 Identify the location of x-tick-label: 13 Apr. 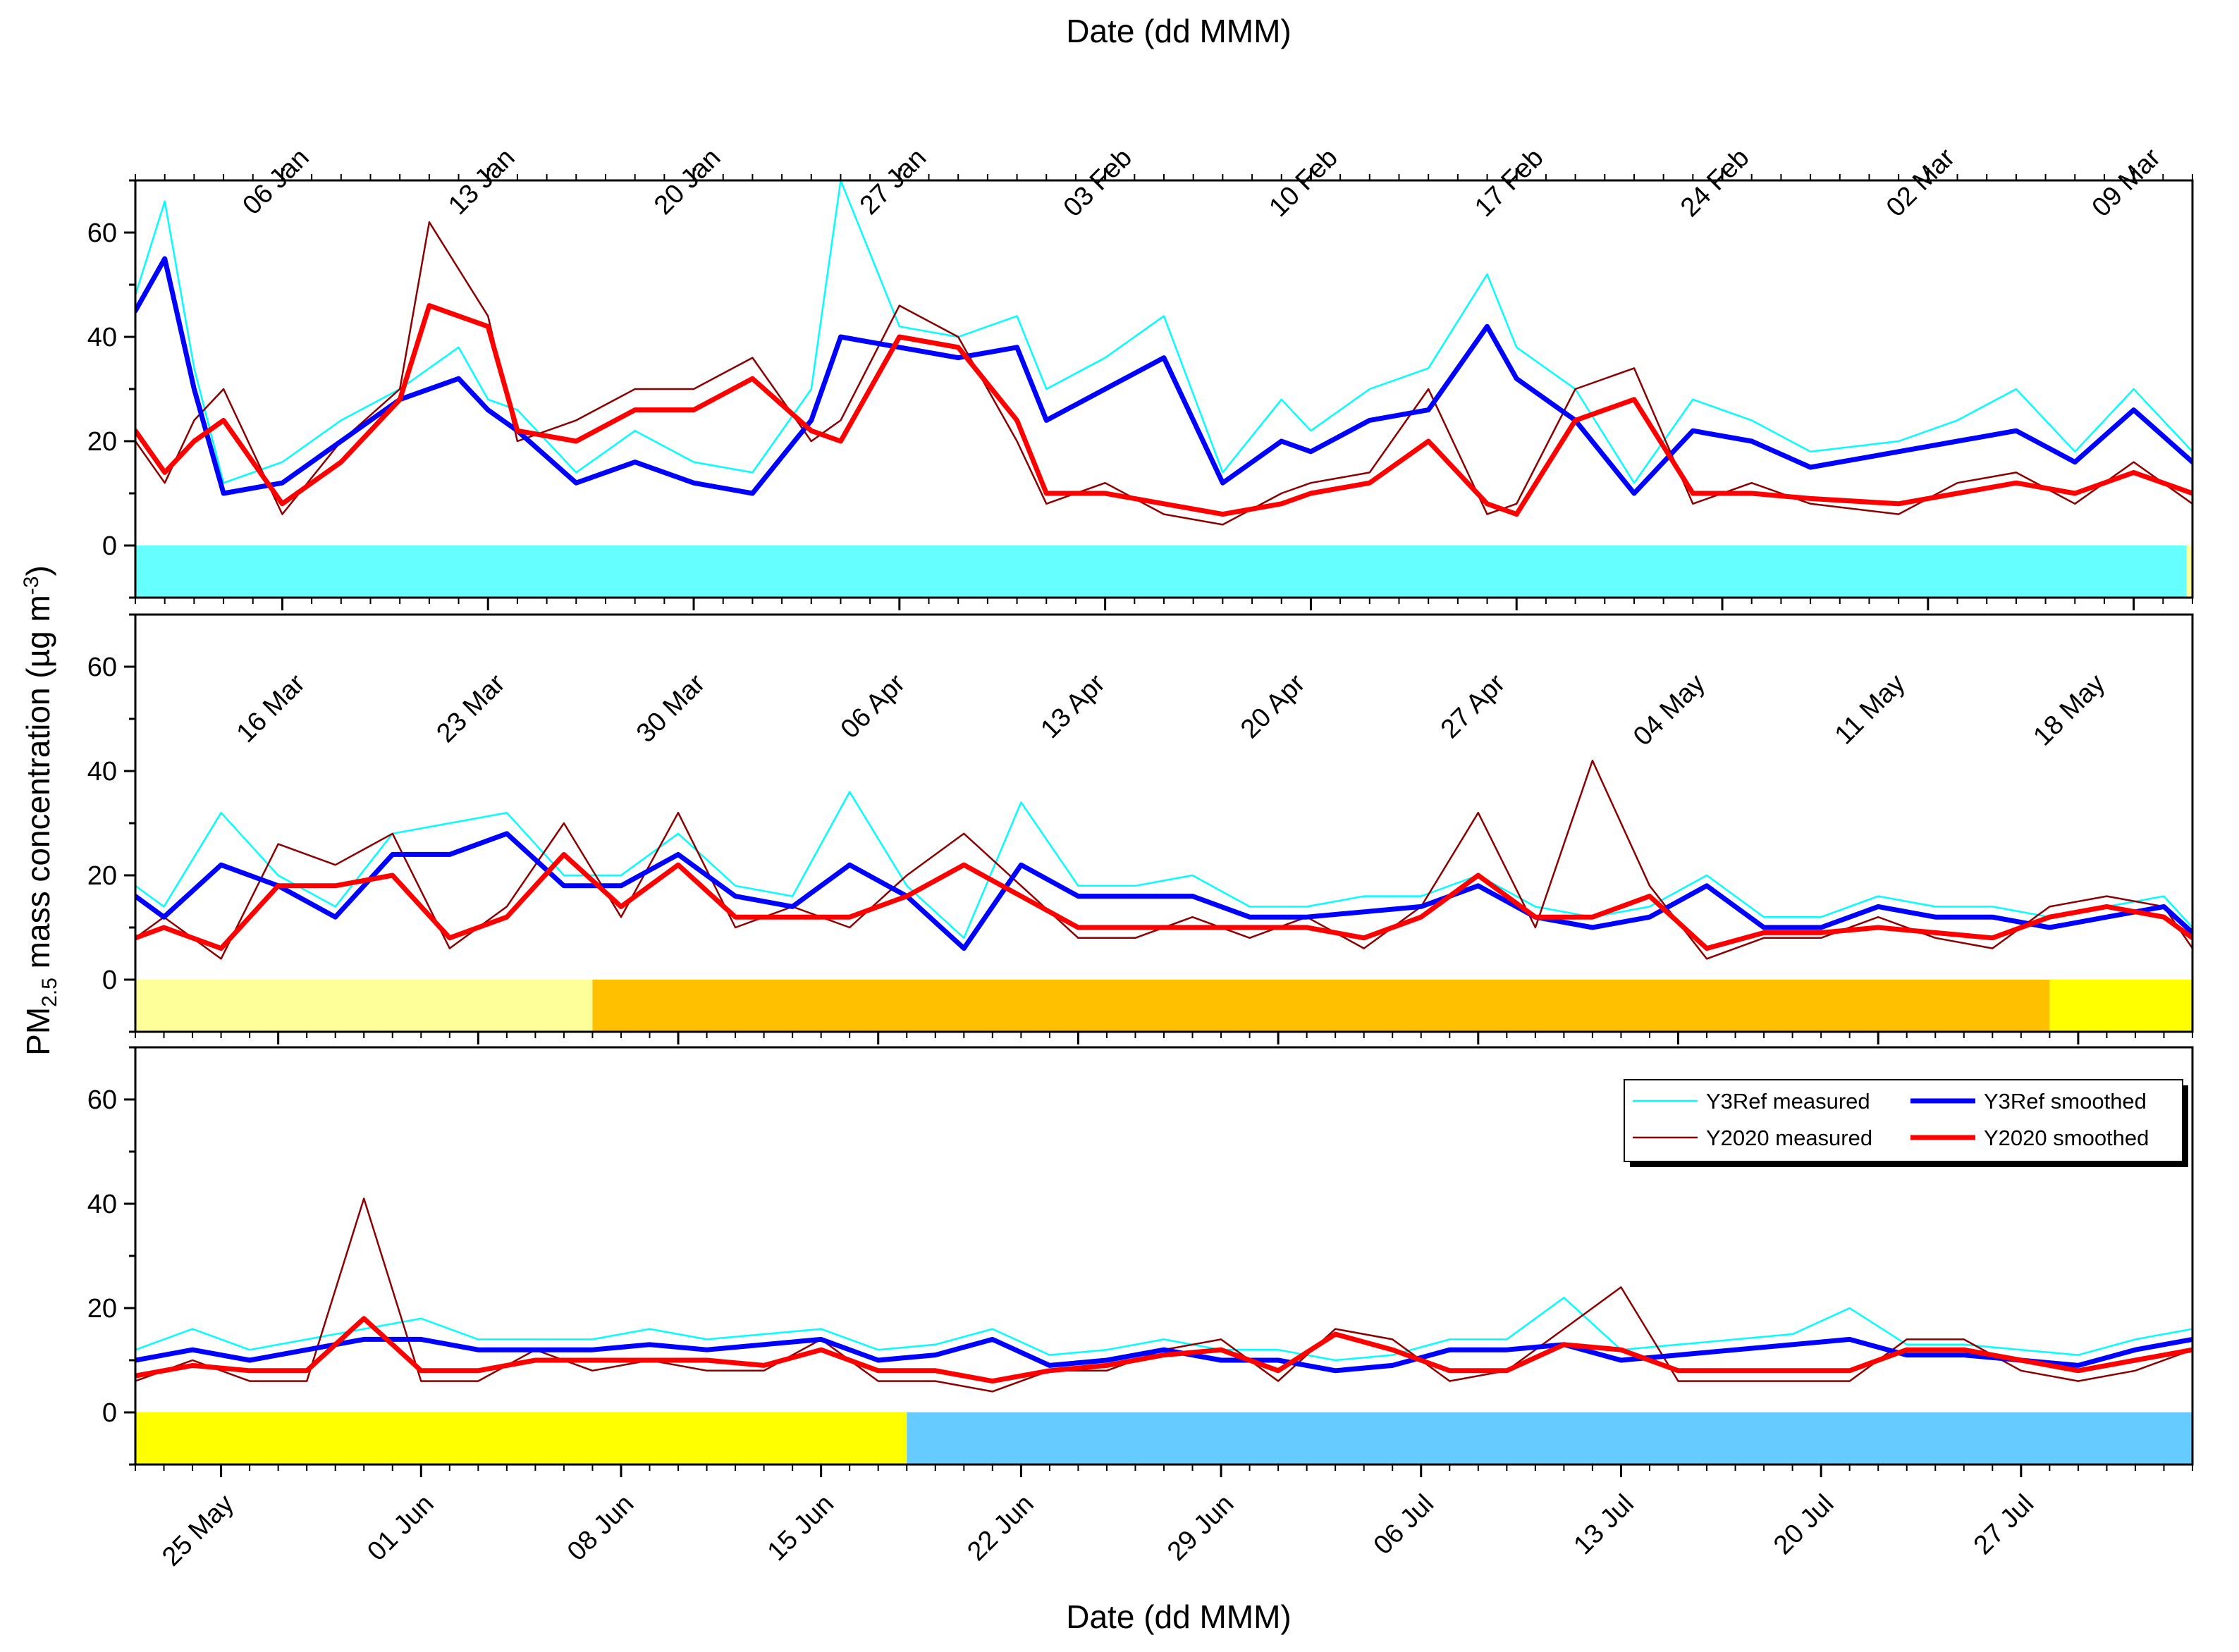
(1073, 706).